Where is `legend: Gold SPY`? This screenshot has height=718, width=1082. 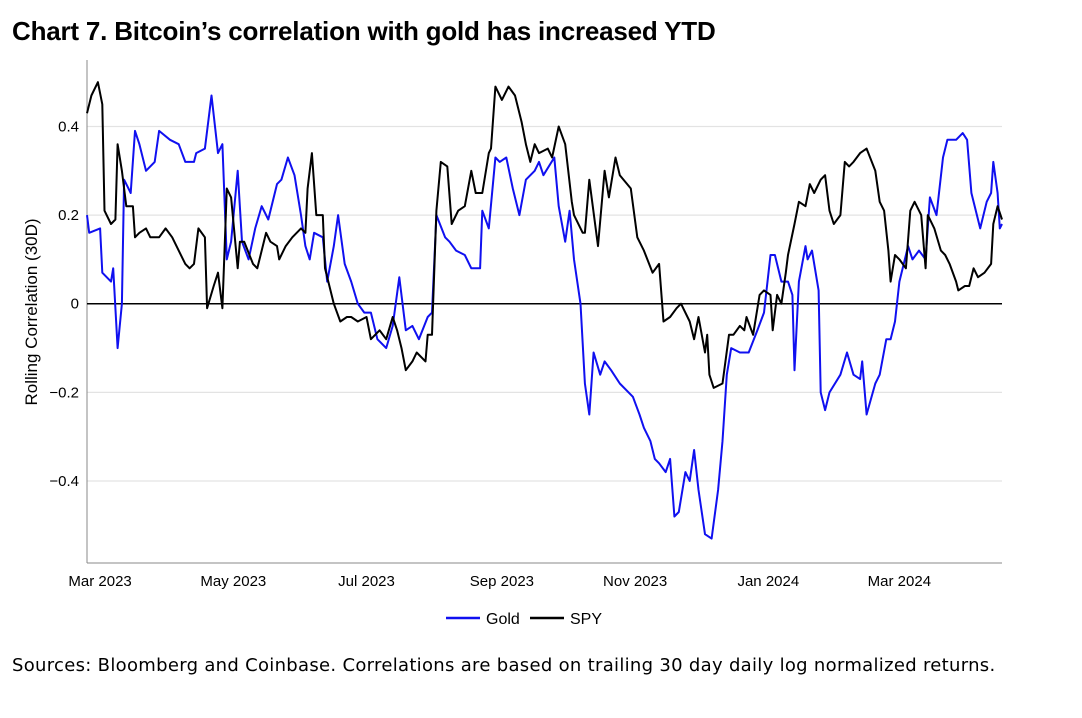
legend: Gold SPY is located at coordinates (524, 619).